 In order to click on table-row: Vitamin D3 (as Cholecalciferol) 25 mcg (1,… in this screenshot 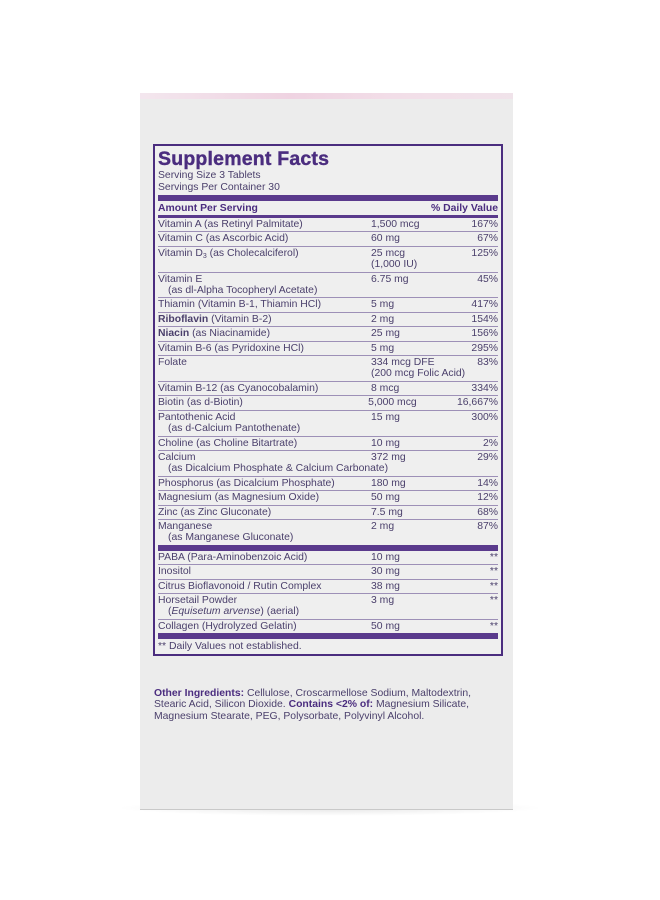, I will do `click(328, 260)`.